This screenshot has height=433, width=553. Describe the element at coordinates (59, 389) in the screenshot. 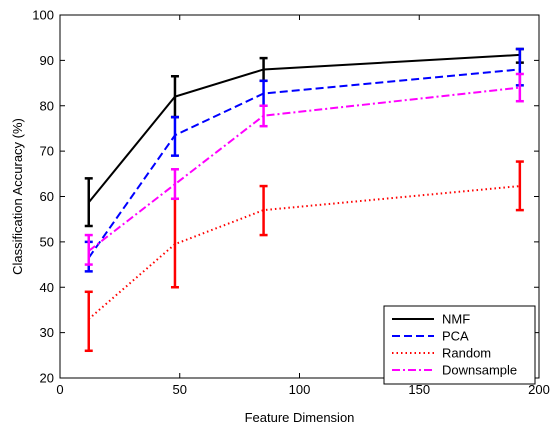

I see `x-tick-label: 0` at that location.